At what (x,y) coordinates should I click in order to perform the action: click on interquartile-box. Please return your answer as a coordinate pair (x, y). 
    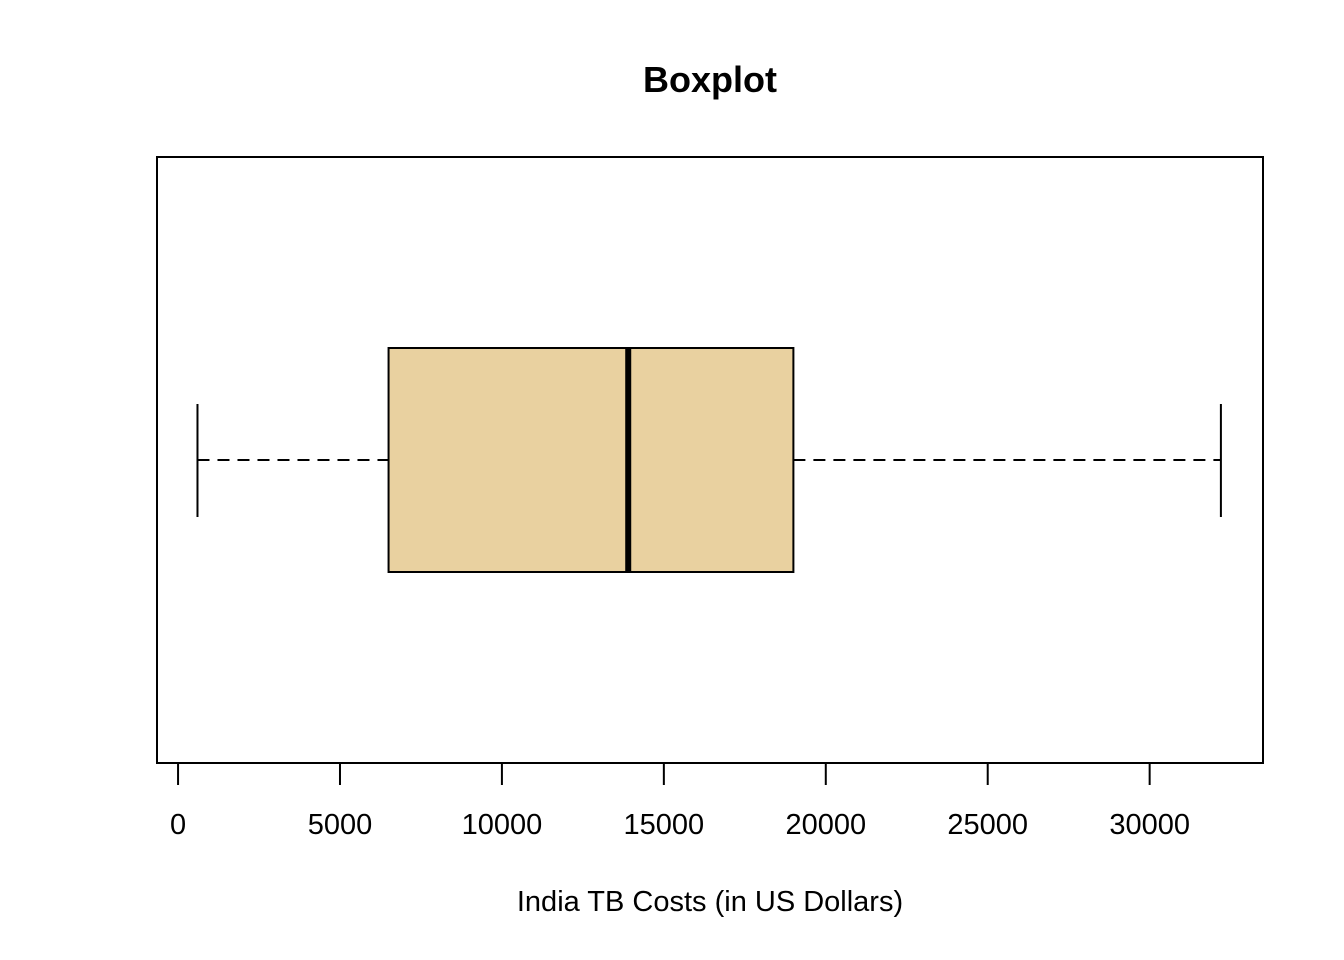
    Looking at the image, I should click on (591, 460).